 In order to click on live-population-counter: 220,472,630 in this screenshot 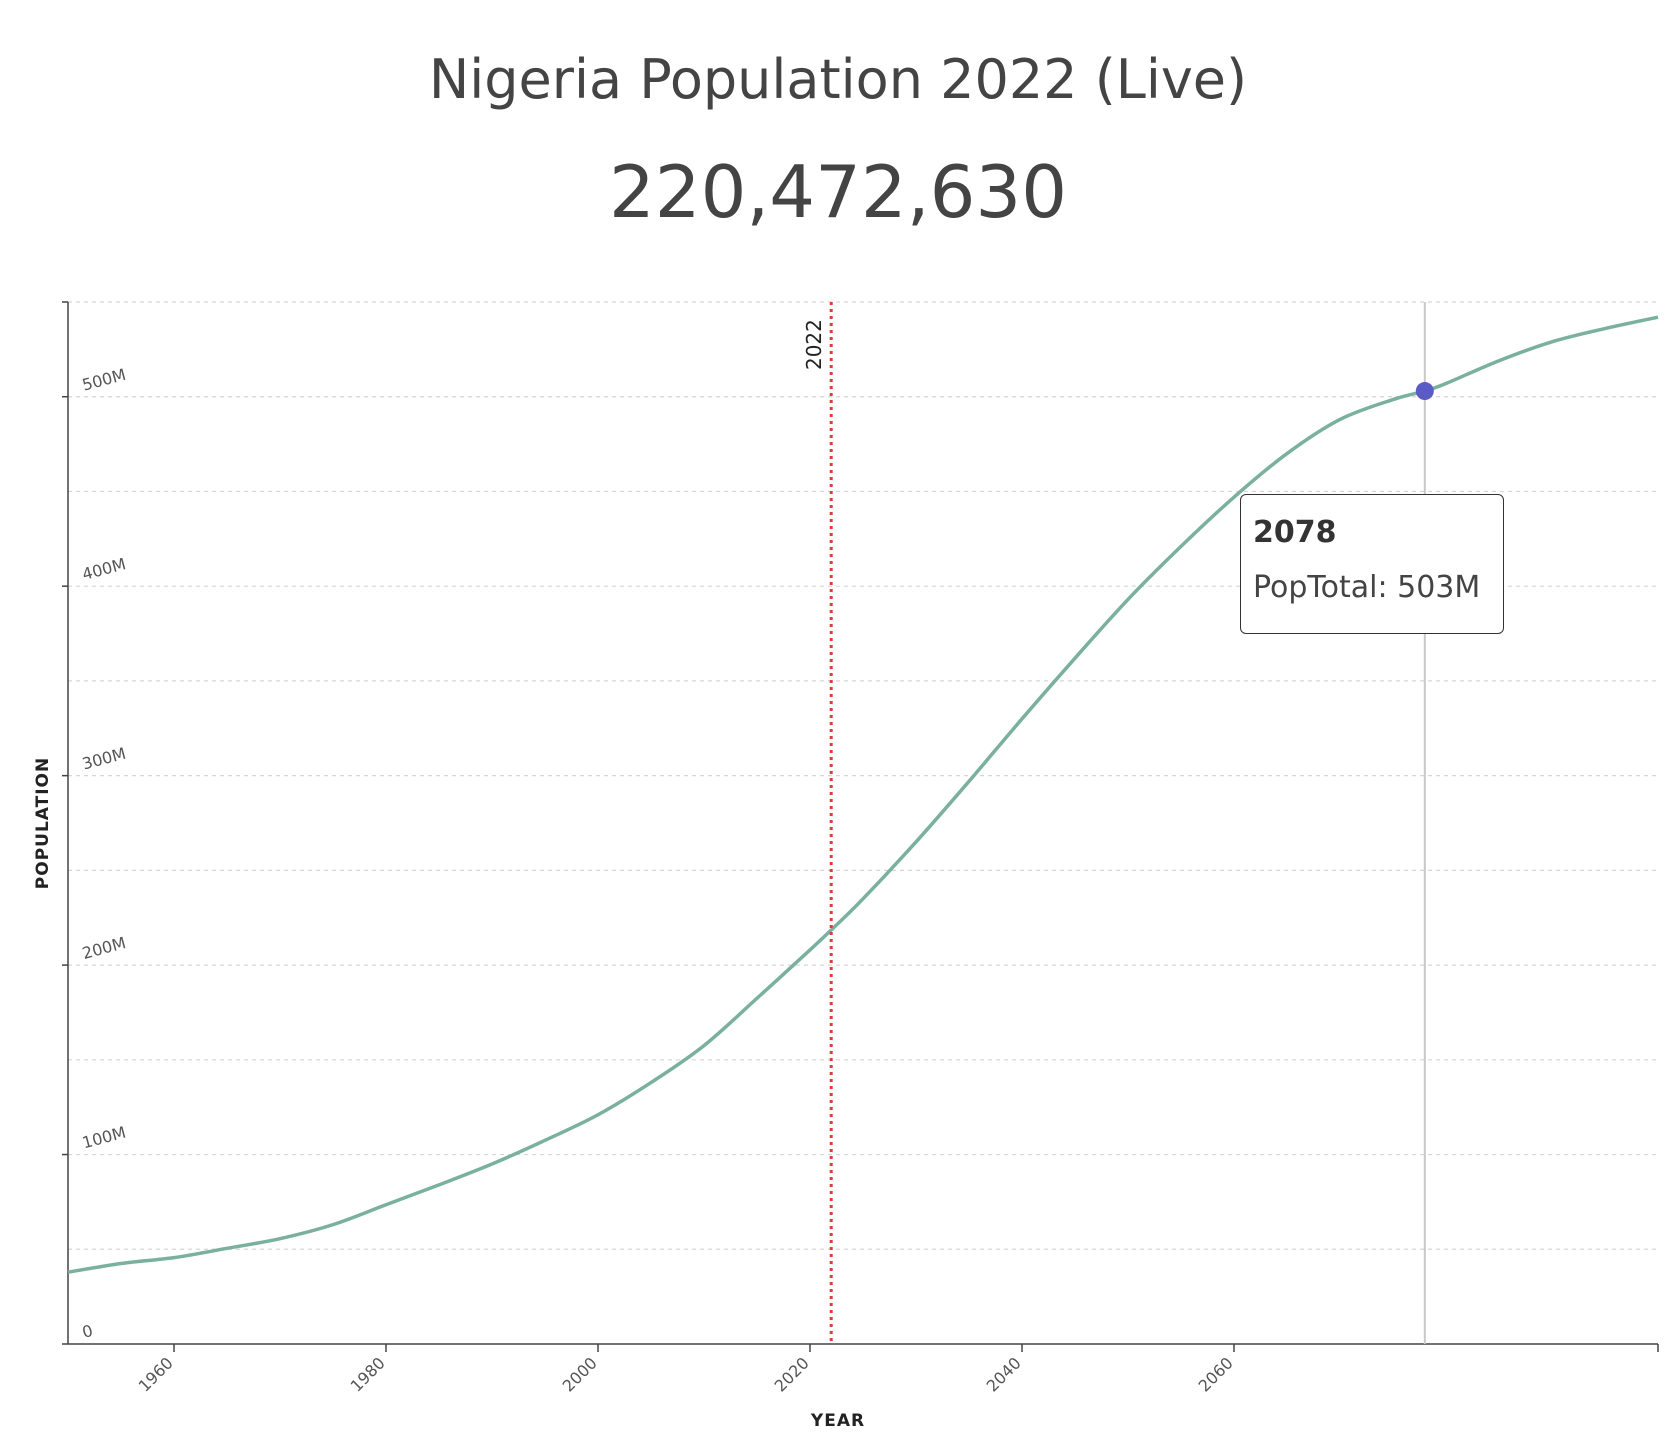, I will do `click(838, 192)`.